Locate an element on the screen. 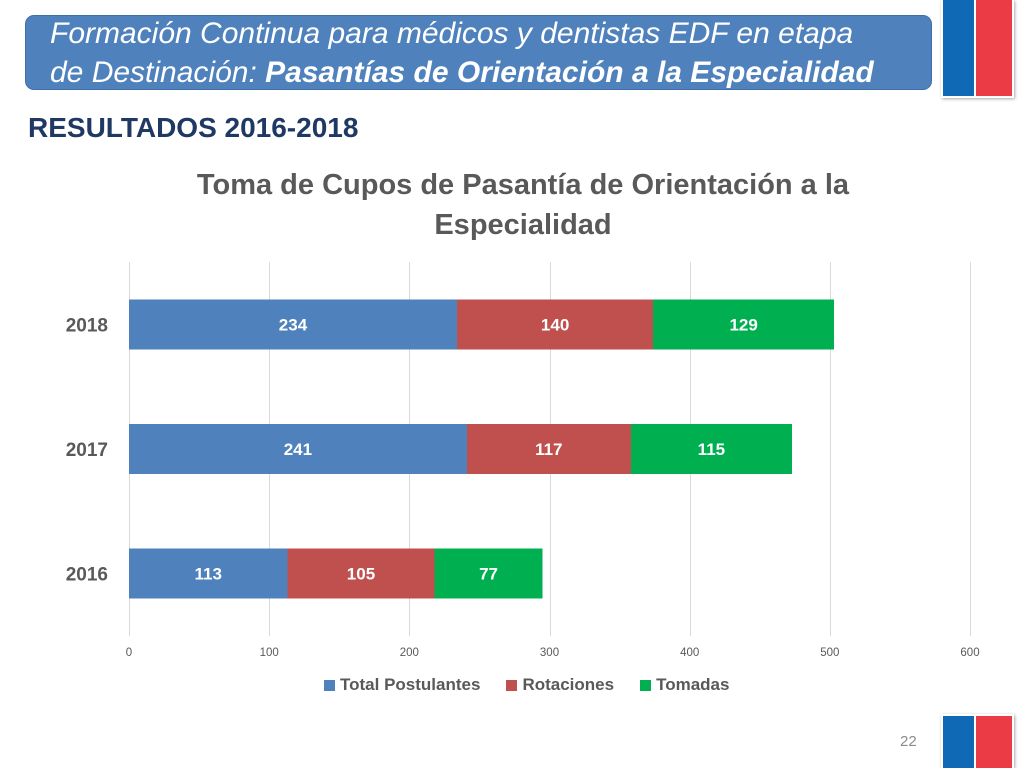 This screenshot has height=768, width=1024. header-line-2-prefix: de Destinación: is located at coordinates (158, 72).